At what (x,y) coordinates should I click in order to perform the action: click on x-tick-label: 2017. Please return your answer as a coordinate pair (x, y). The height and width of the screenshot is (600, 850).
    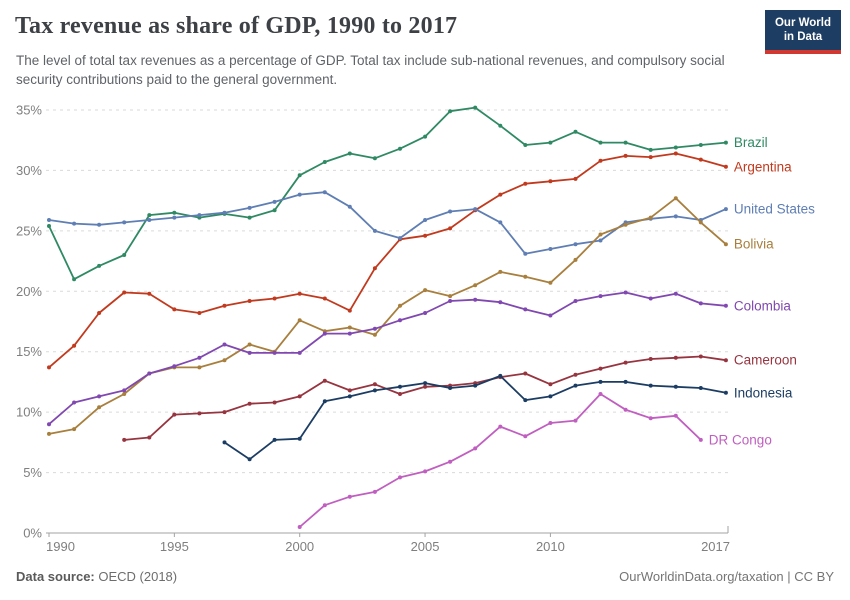
    Looking at the image, I should click on (715, 546).